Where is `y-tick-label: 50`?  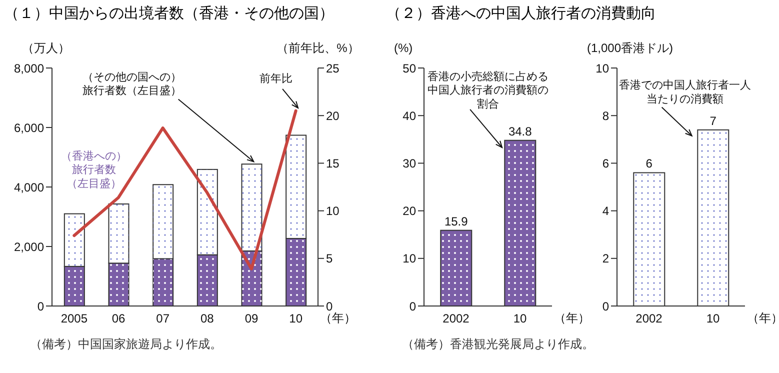 y-tick-label: 50 is located at coordinates (409, 68).